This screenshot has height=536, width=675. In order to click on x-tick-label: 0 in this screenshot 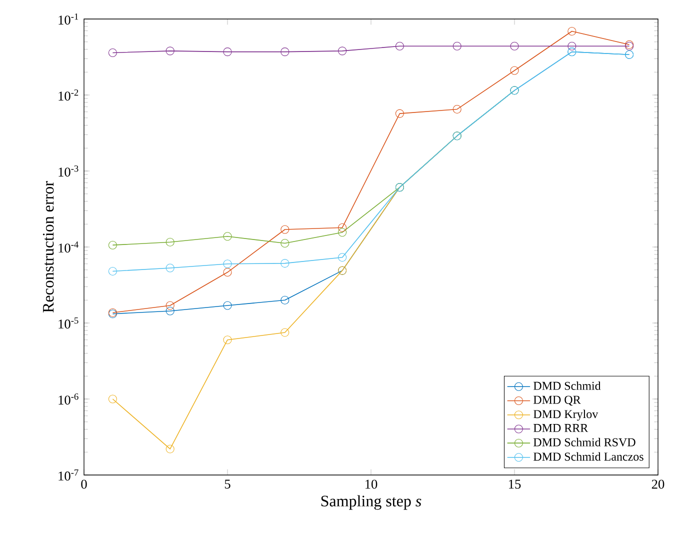, I will do `click(84, 484)`.